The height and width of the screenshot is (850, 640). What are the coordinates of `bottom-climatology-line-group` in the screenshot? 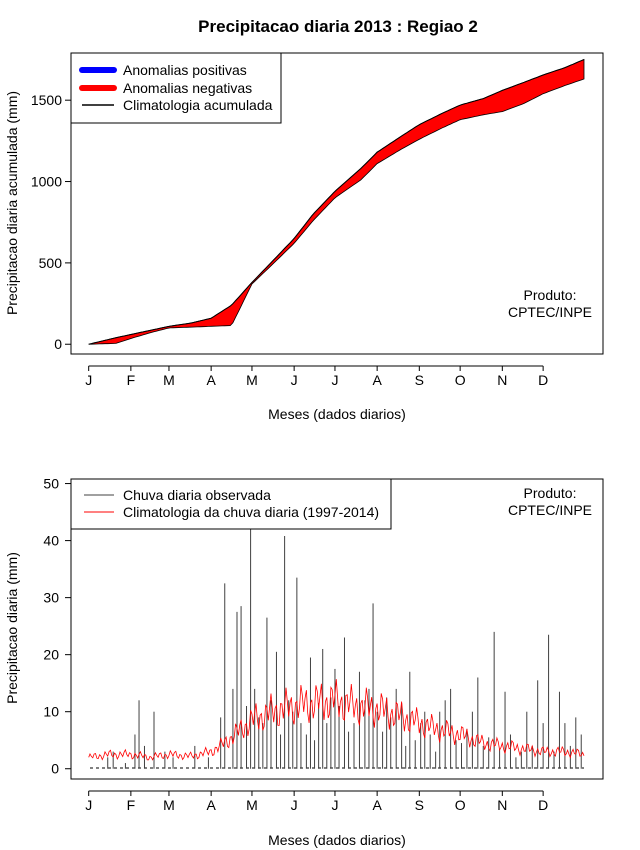 It's located at (336, 720).